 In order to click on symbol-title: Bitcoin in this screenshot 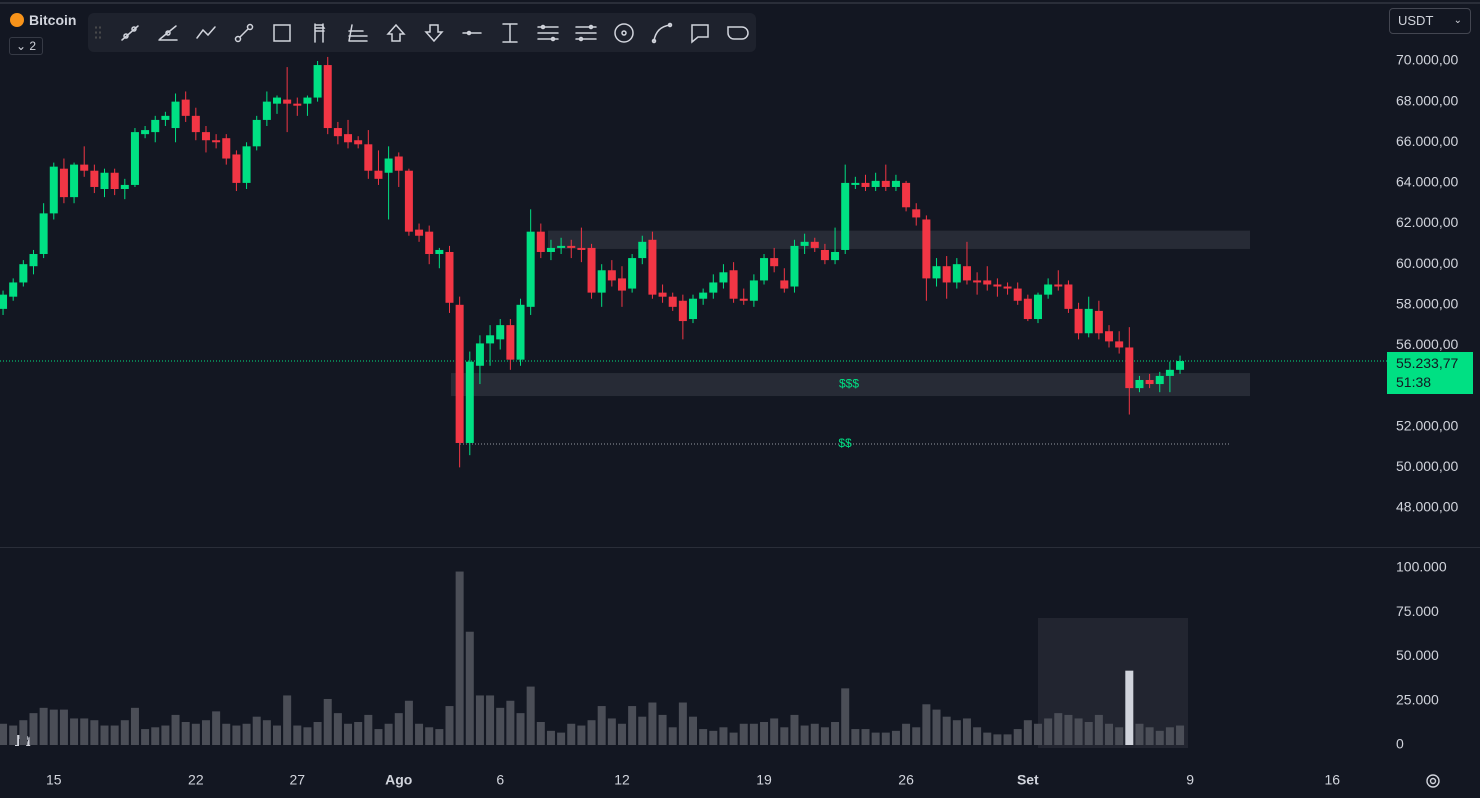, I will do `click(43, 20)`.